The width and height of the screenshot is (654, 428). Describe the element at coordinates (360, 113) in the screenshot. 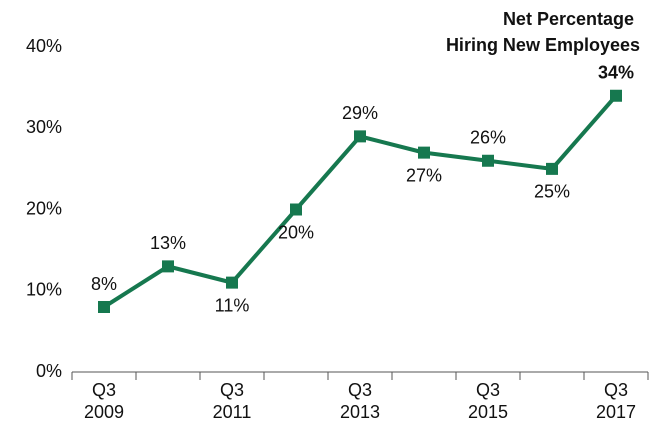

I see `data-label: 29%` at that location.